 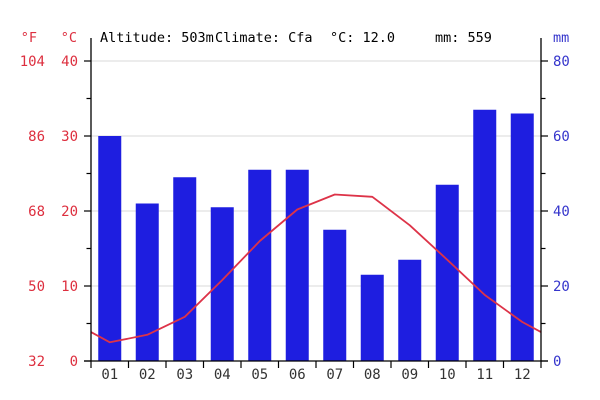 I want to click on celsius-axis-header: °C, so click(x=69, y=38).